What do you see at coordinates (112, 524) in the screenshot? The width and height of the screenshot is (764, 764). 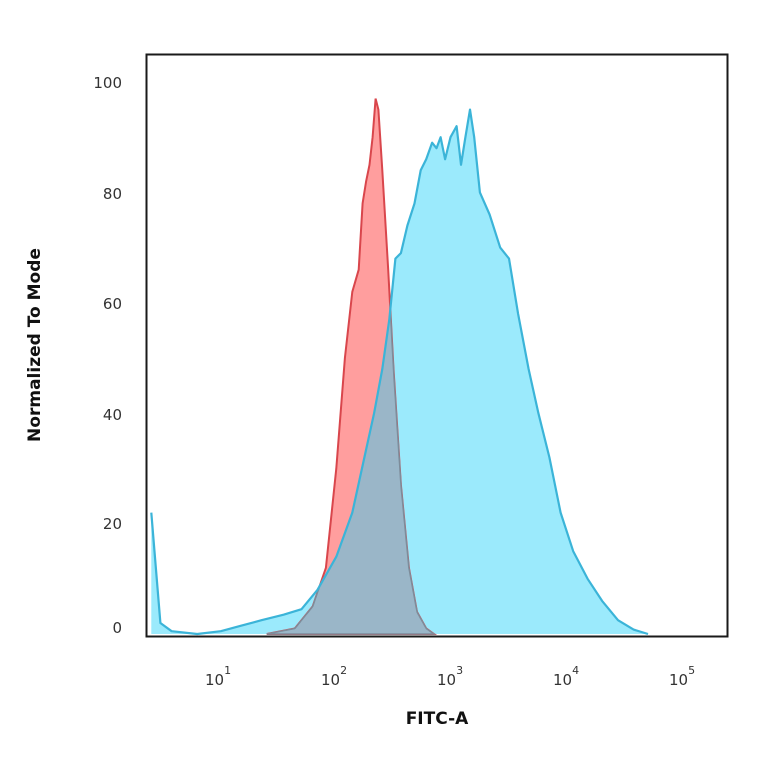 I see `y-tick-20: 20` at bounding box center [112, 524].